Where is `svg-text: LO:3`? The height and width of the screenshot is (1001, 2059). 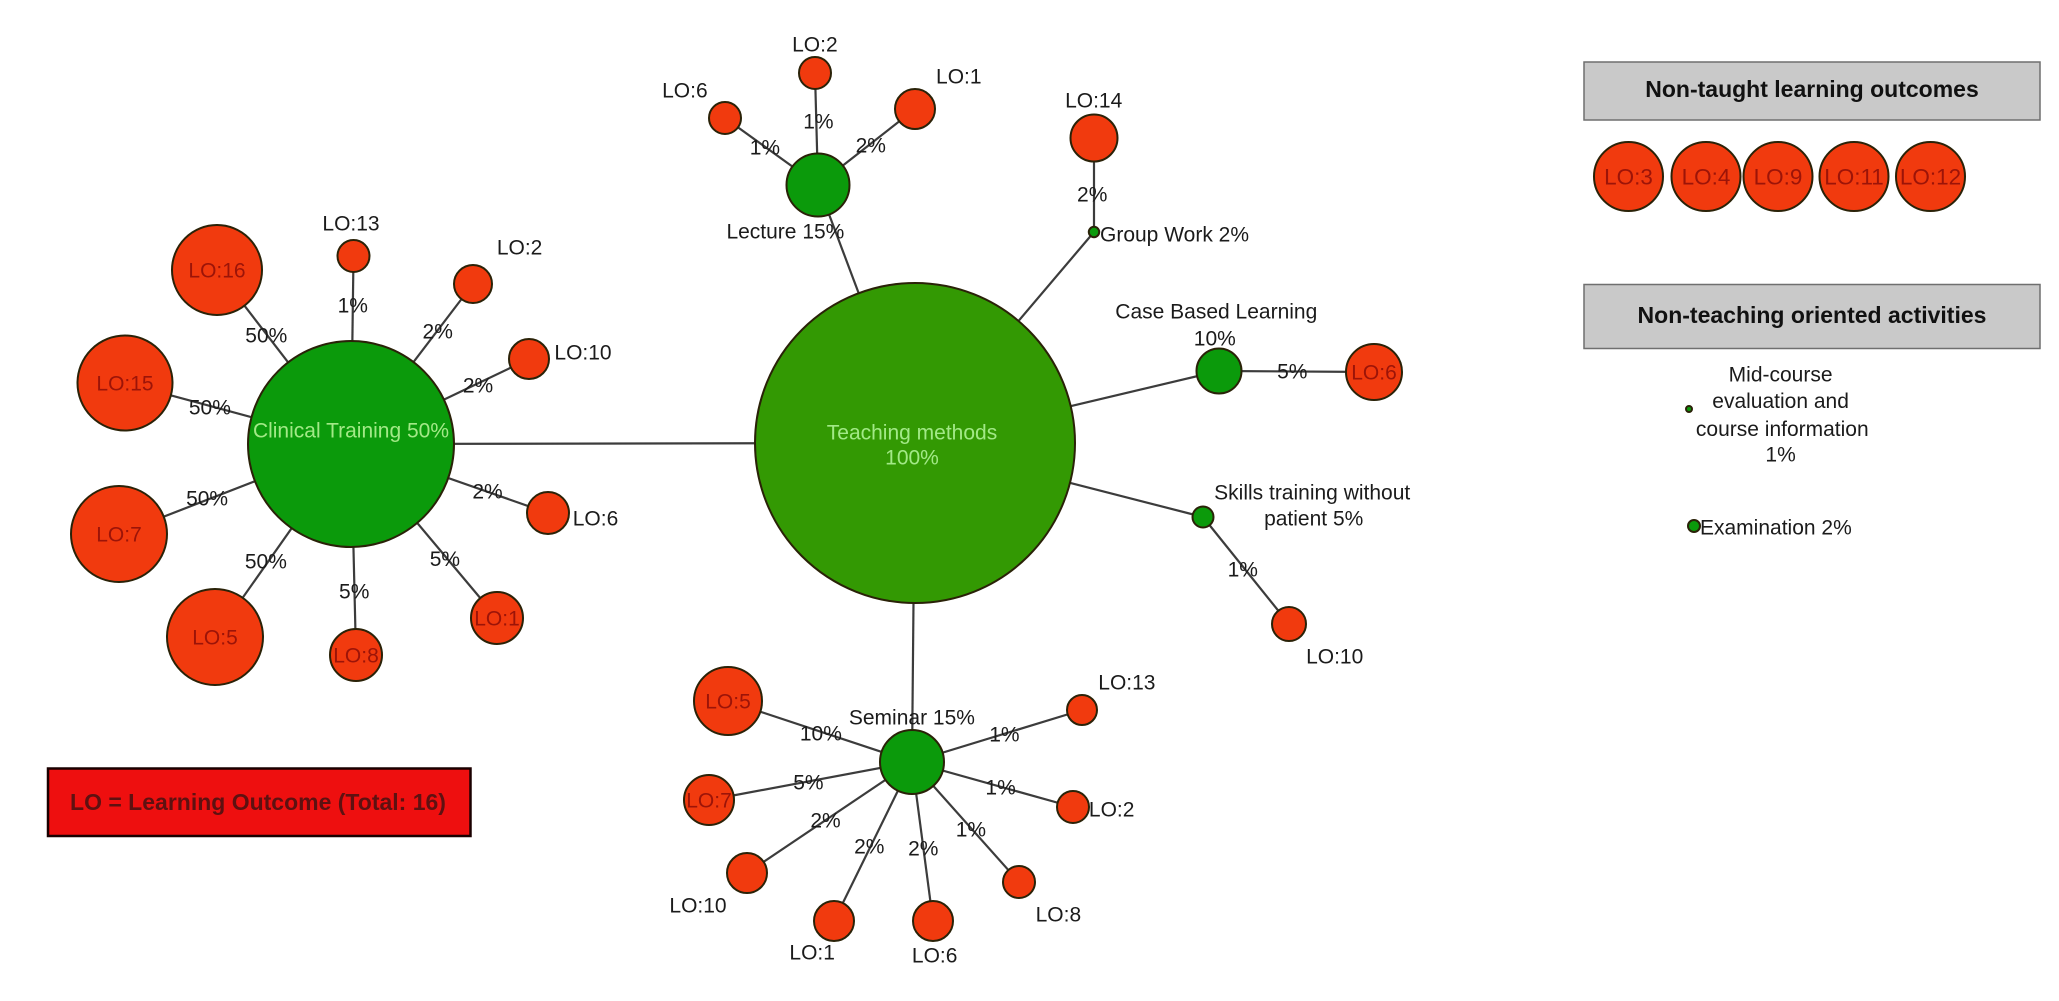
svg-text: LO:3 is located at coordinates (1628, 177).